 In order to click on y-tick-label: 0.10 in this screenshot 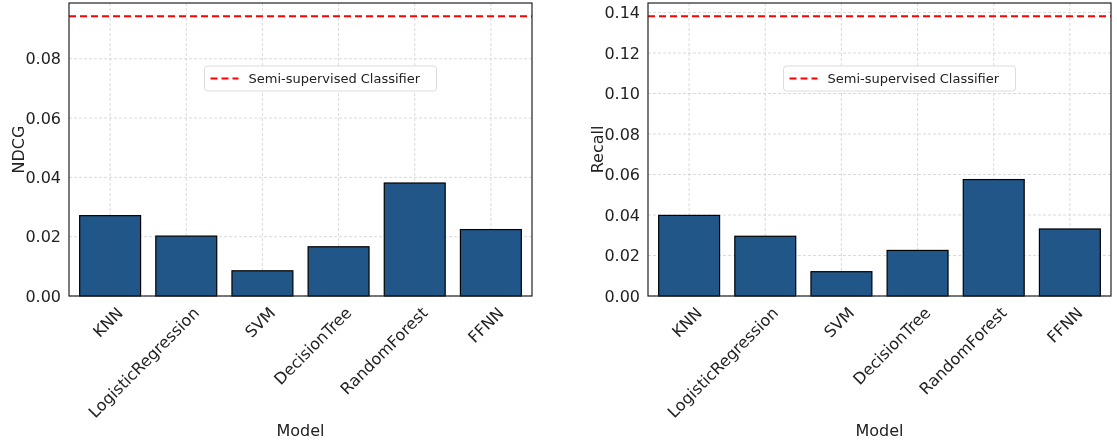, I will do `click(622, 94)`.